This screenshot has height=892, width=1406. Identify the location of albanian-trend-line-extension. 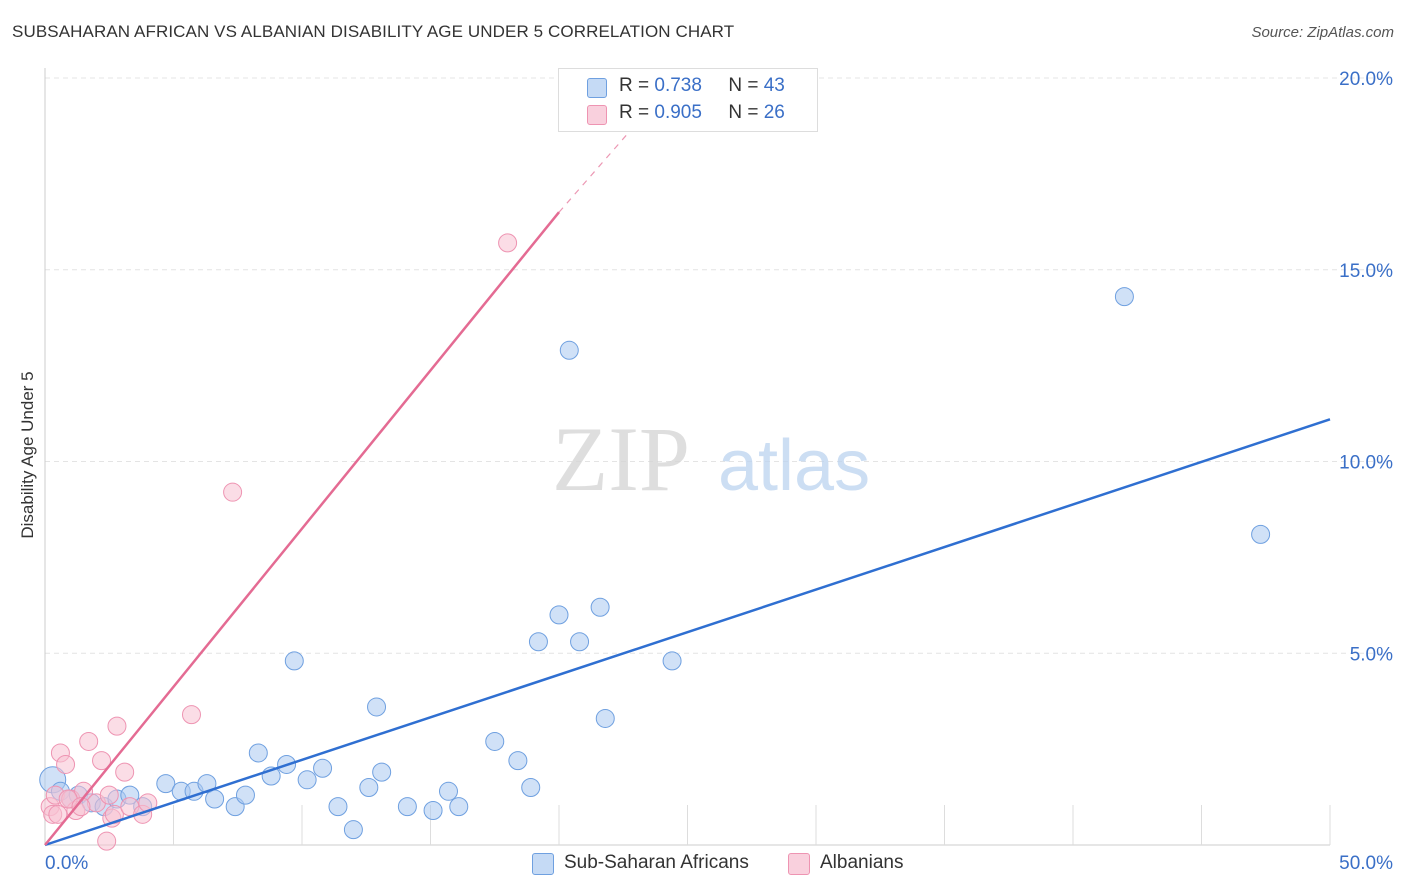
(597, 168).